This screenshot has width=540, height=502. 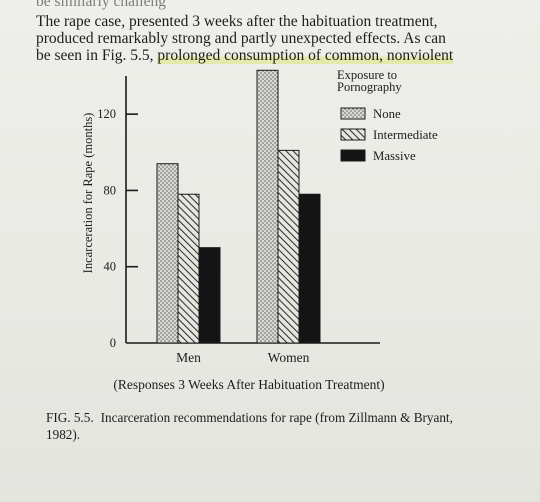 I want to click on legend-swatch-massive, so click(x=353, y=155).